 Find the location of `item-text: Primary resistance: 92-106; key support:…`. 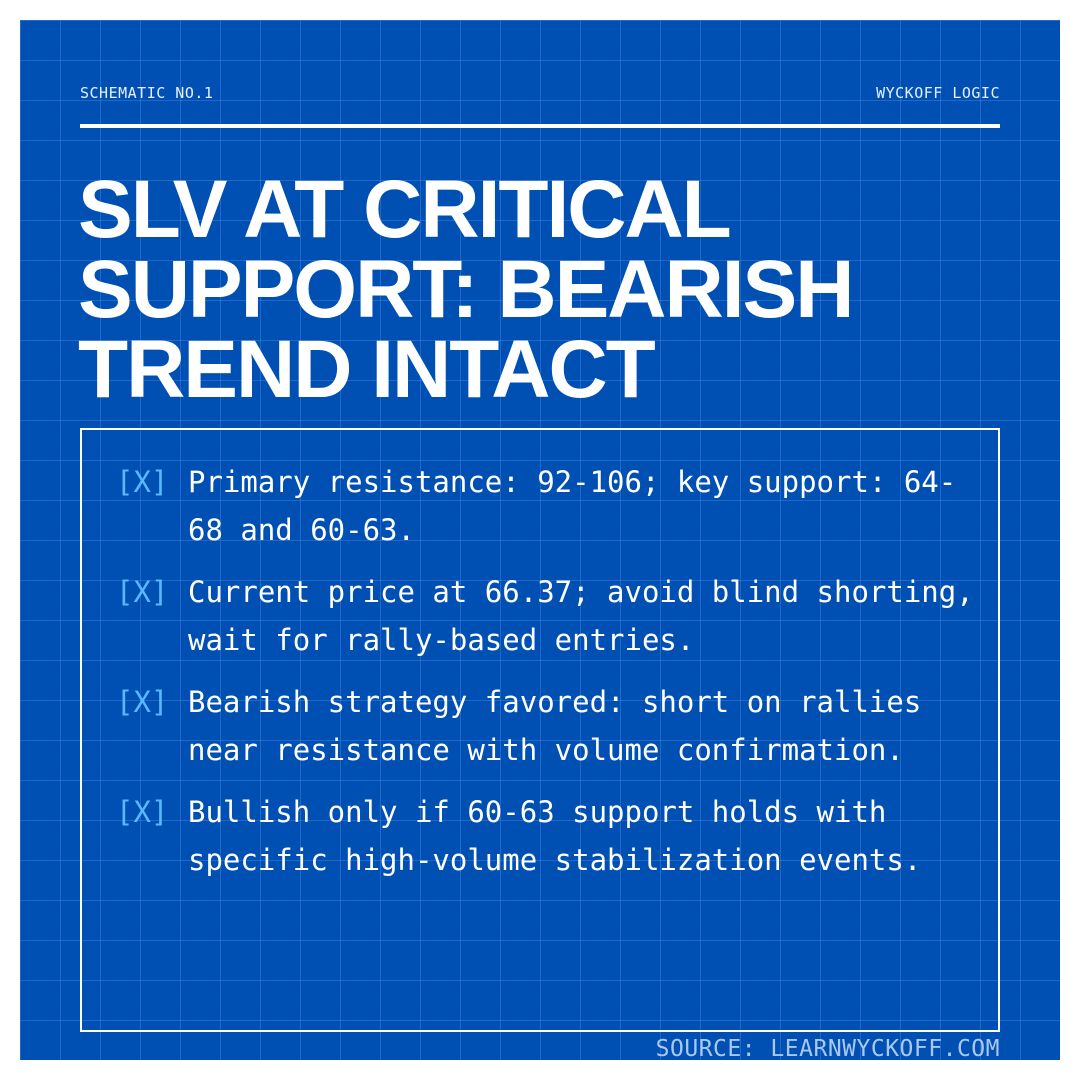

item-text: Primary resistance: 92-106; key support:… is located at coordinates (572, 506).